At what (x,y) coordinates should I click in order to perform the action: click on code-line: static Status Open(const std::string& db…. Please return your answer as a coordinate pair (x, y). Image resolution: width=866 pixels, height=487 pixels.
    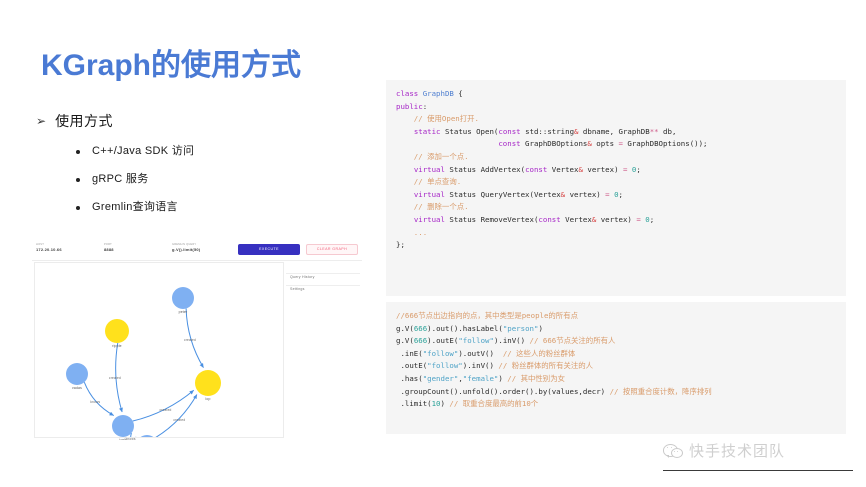
    Looking at the image, I should click on (616, 132).